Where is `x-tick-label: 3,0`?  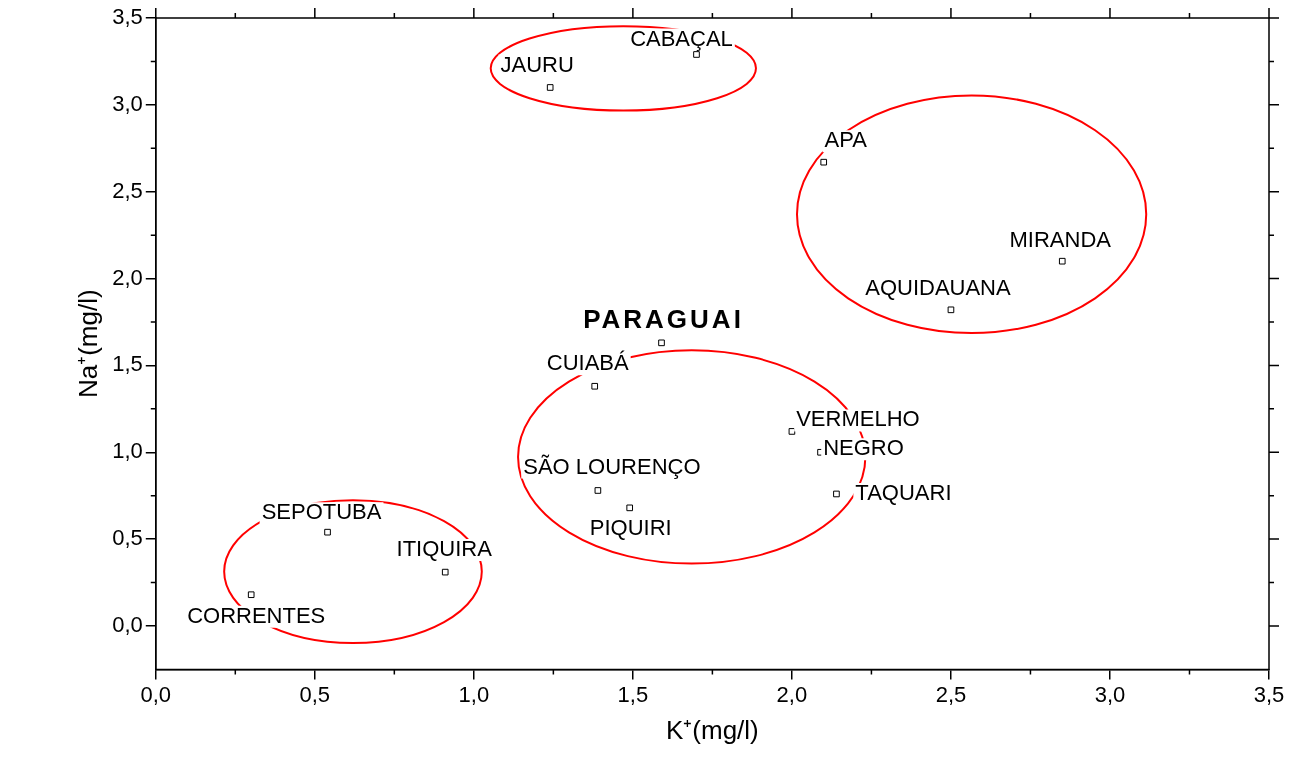 x-tick-label: 3,0 is located at coordinates (1110, 694).